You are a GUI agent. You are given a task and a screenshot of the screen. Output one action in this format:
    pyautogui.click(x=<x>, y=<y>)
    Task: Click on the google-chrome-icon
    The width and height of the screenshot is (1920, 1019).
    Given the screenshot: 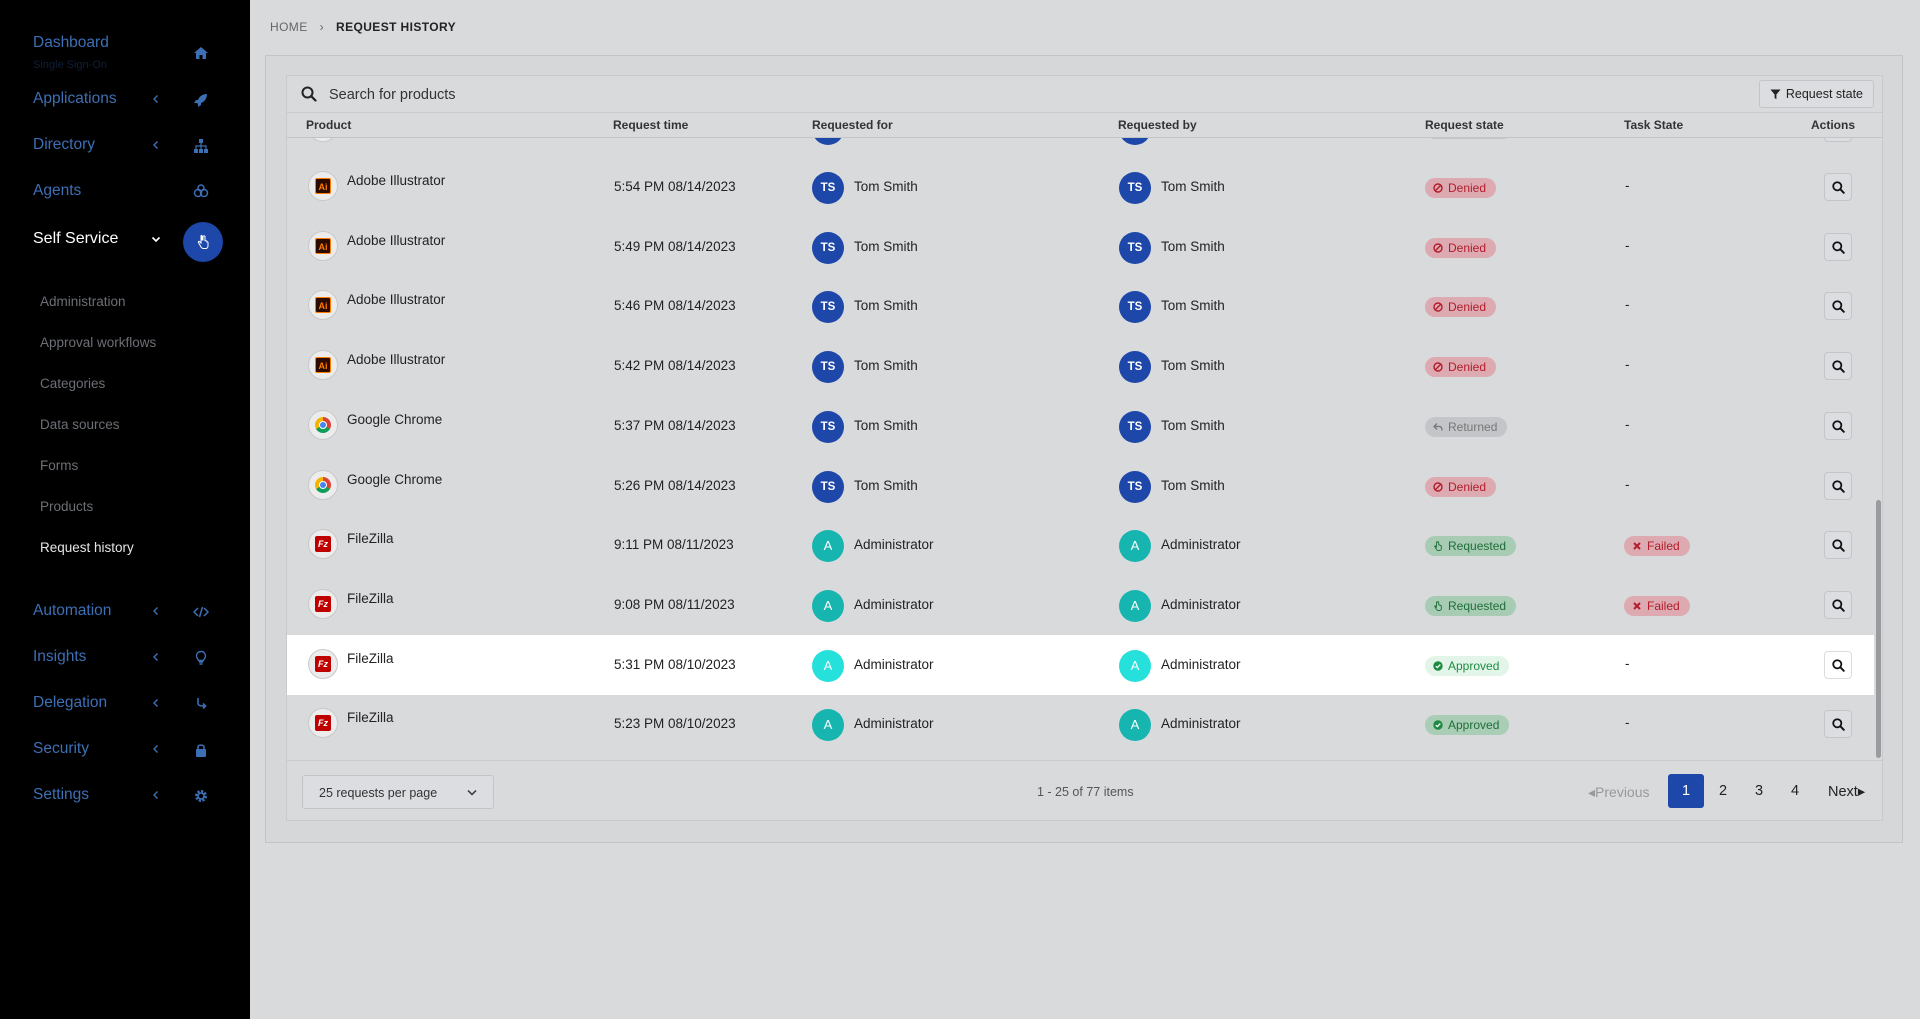 What is the action you would take?
    pyautogui.click(x=323, y=424)
    